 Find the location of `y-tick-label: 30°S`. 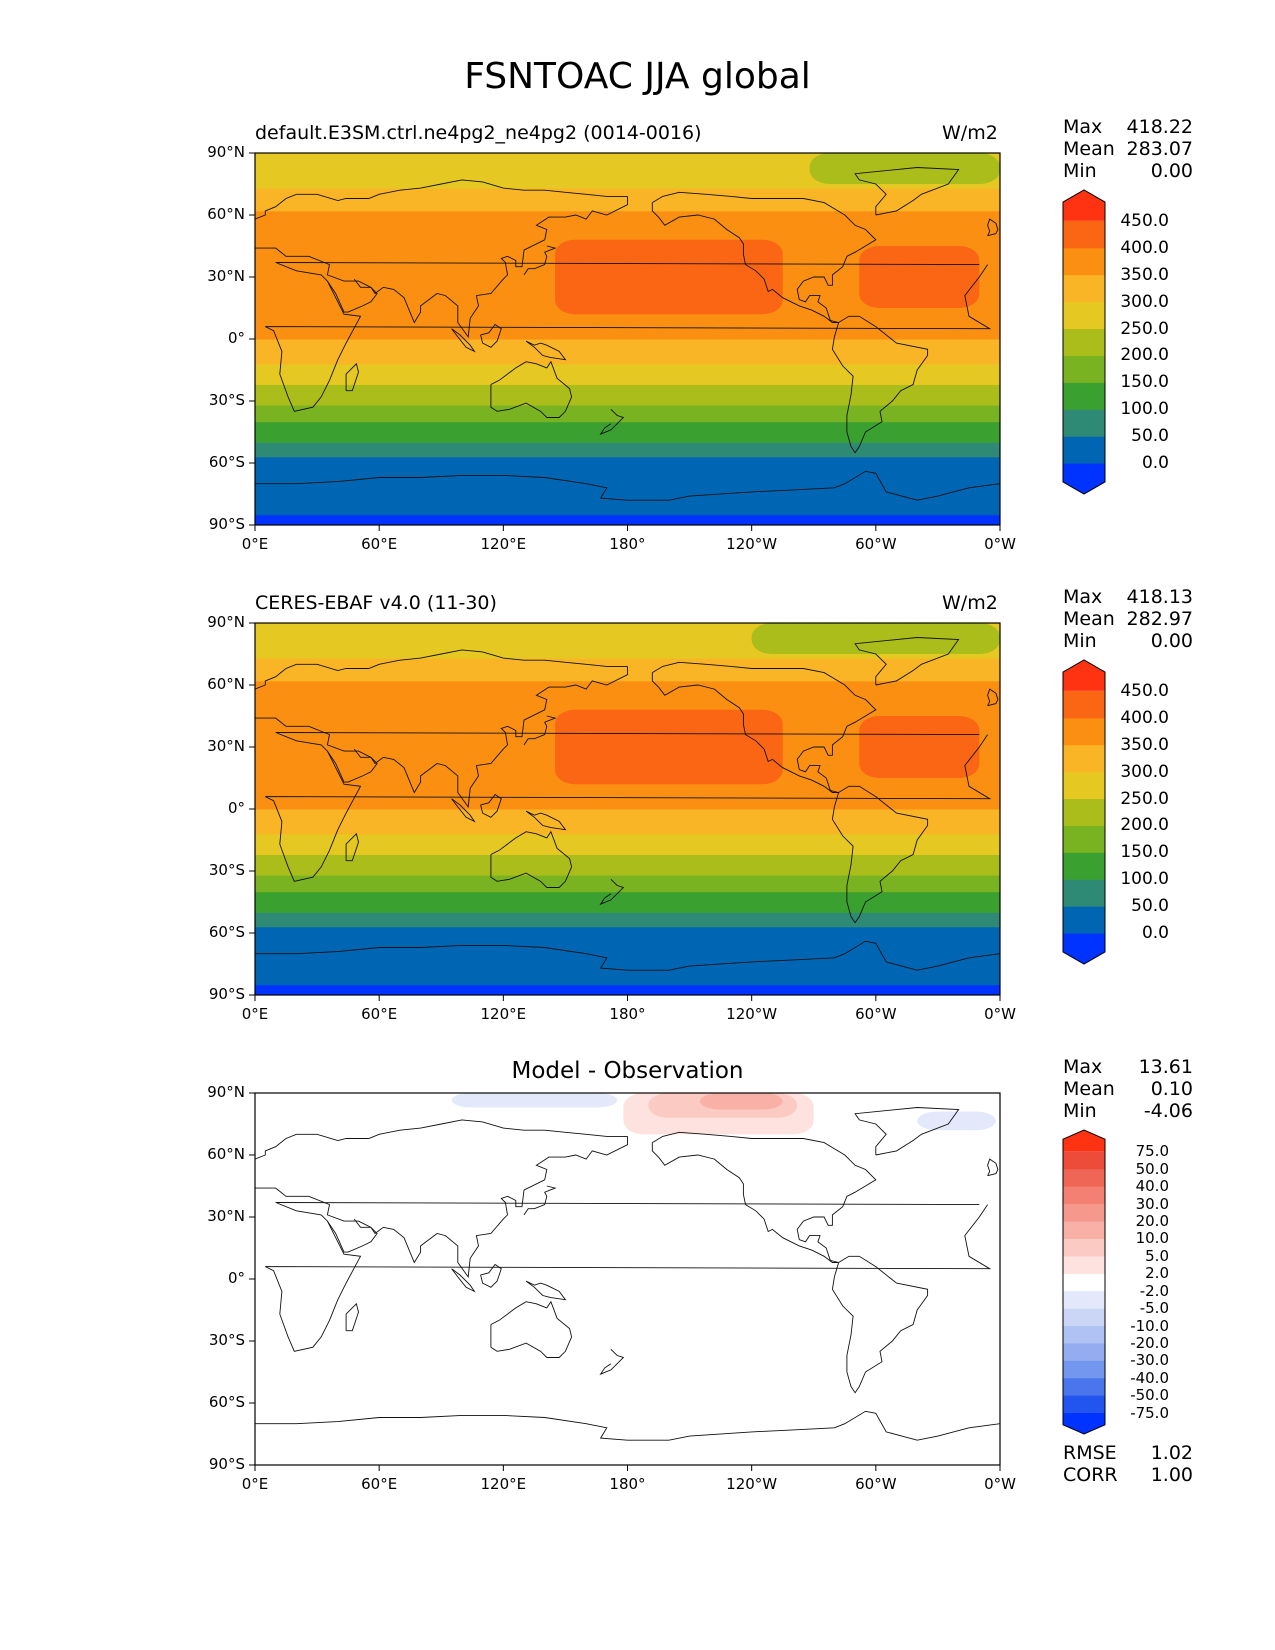

y-tick-label: 30°S is located at coordinates (226, 400).